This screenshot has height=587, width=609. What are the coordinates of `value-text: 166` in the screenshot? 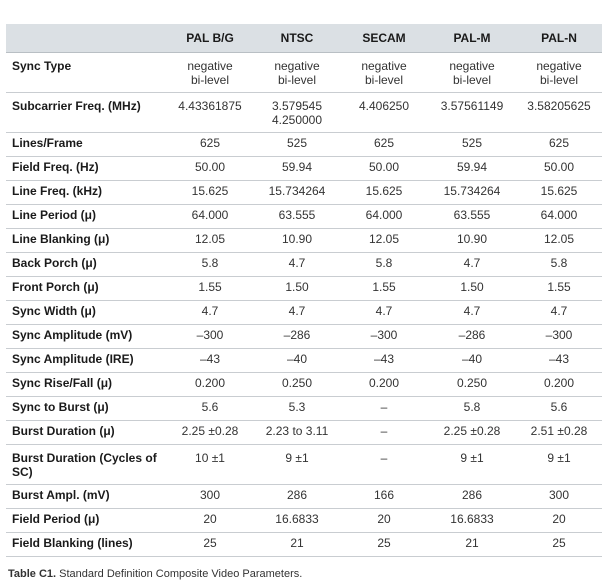 It's located at (384, 495).